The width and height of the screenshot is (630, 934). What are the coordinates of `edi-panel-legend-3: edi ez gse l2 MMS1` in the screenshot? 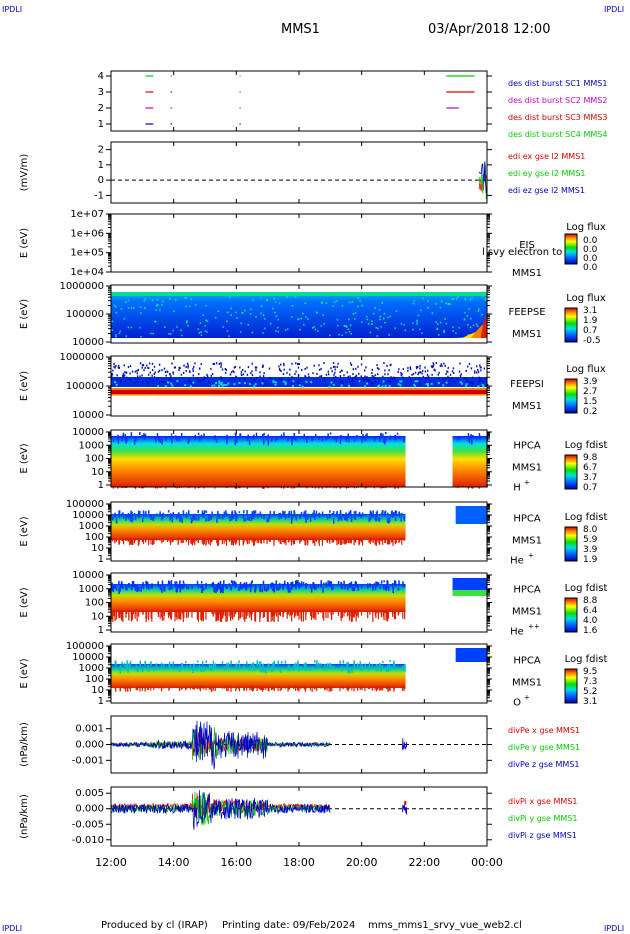 It's located at (546, 190).